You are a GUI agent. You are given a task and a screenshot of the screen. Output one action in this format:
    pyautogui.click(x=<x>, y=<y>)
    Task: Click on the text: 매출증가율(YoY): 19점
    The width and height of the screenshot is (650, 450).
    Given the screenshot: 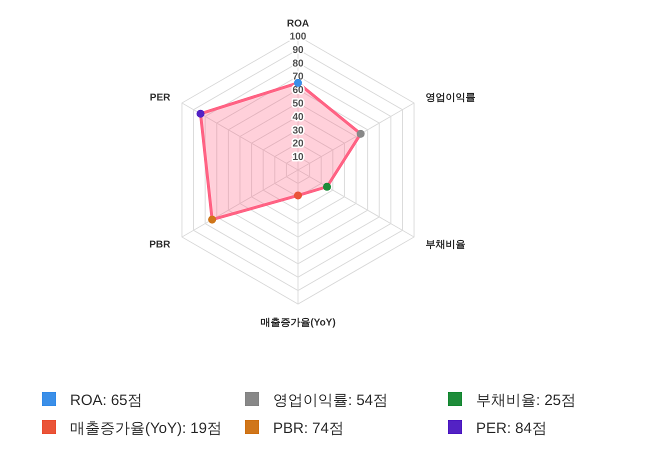 What is the action you would take?
    pyautogui.click(x=146, y=428)
    